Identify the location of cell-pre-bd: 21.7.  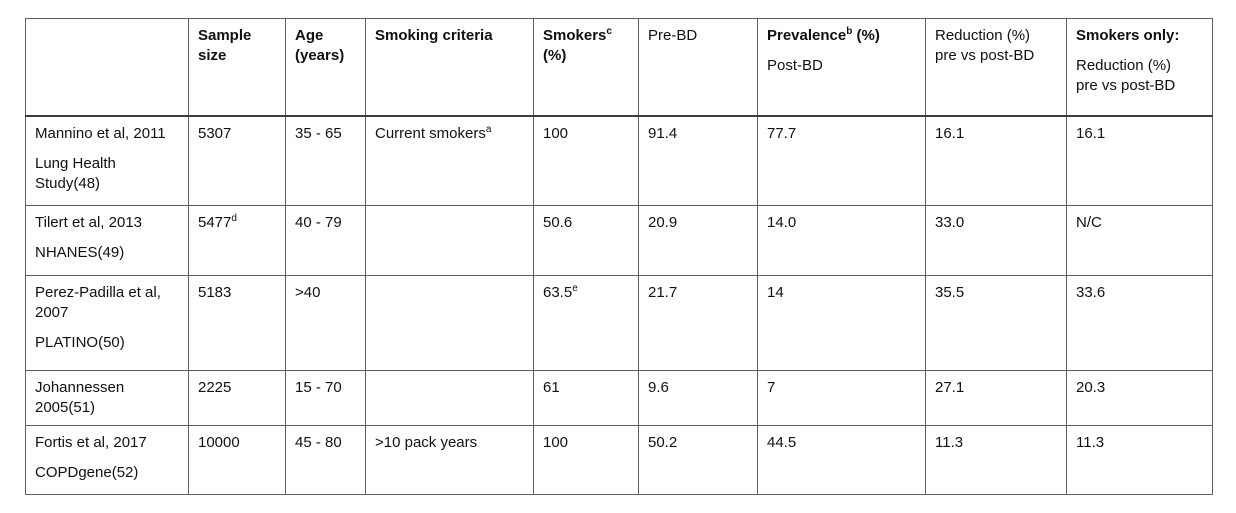
(698, 323).